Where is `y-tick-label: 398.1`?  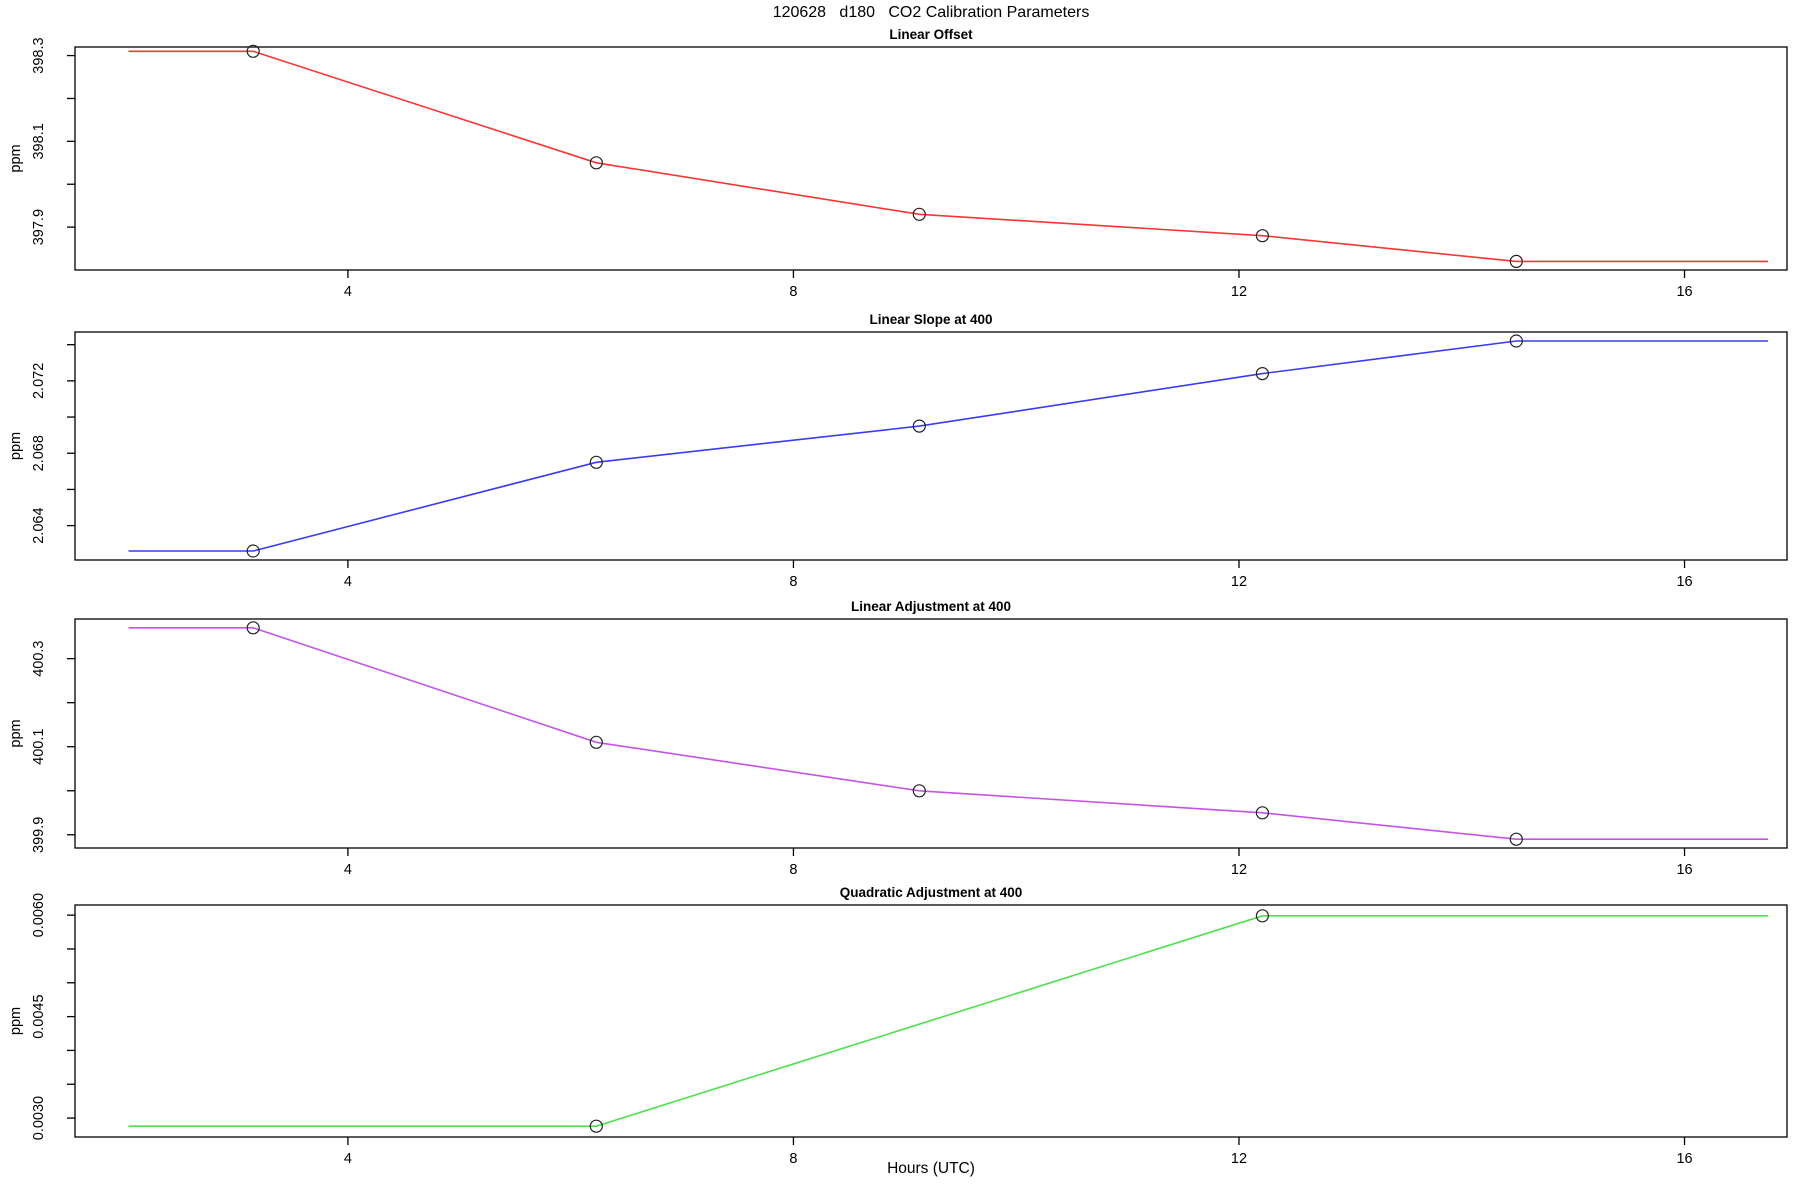 y-tick-label: 398.1 is located at coordinates (39, 141).